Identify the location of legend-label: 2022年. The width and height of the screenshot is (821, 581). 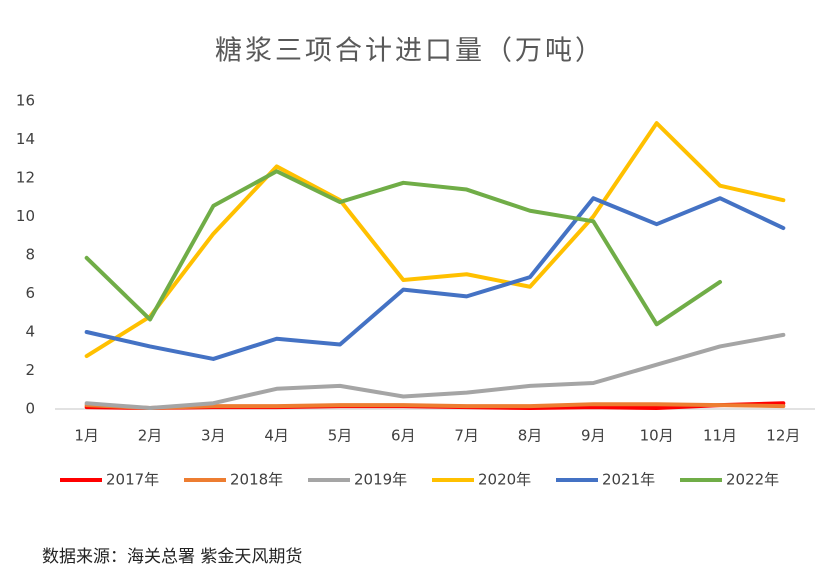
(752, 480).